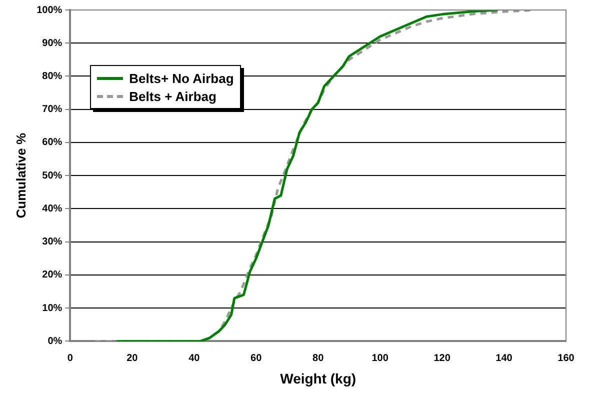  Describe the element at coordinates (172, 96) in the screenshot. I see `legend-label: Belts + Airbag` at that location.